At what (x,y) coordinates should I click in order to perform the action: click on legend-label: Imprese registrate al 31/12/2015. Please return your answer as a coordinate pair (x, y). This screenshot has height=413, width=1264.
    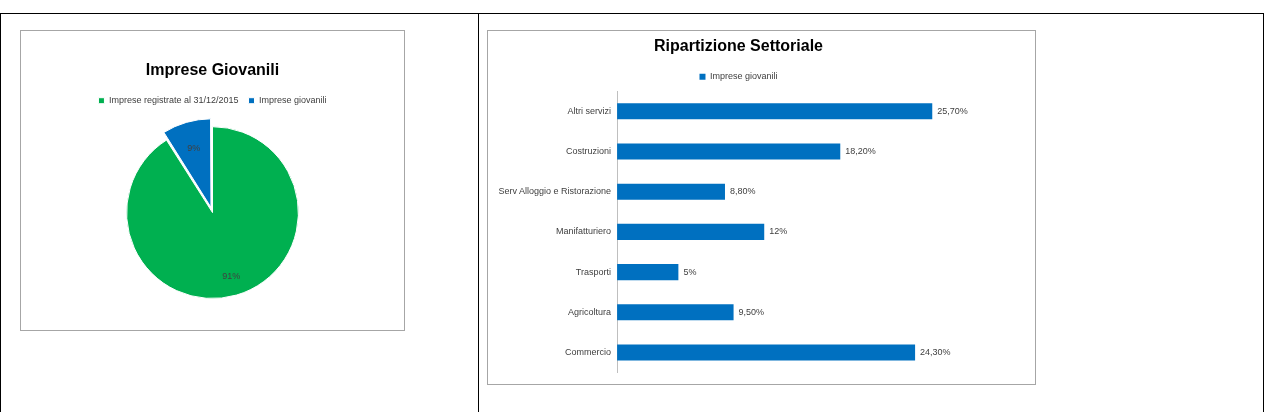
    Looking at the image, I should click on (173, 100).